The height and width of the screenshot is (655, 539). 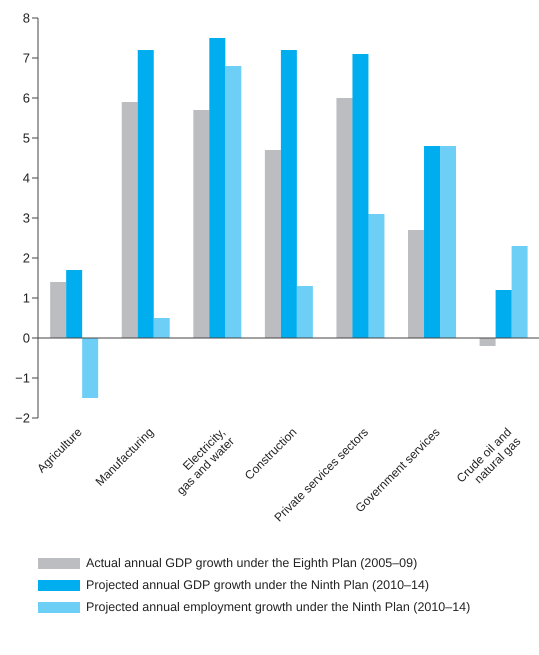 I want to click on y-tick-label: 2, so click(x=26, y=258).